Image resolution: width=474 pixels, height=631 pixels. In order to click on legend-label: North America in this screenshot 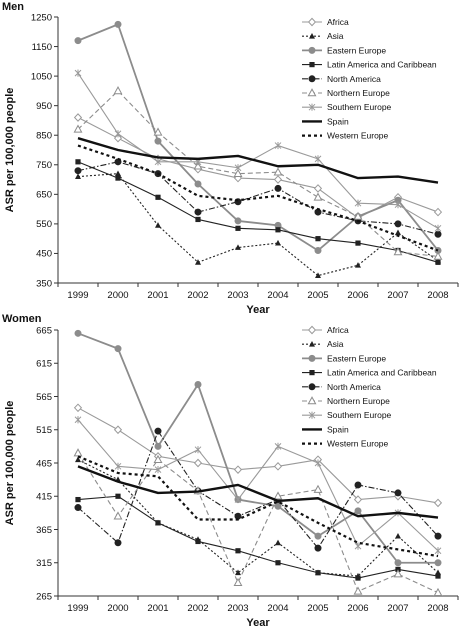, I will do `click(354, 79)`.